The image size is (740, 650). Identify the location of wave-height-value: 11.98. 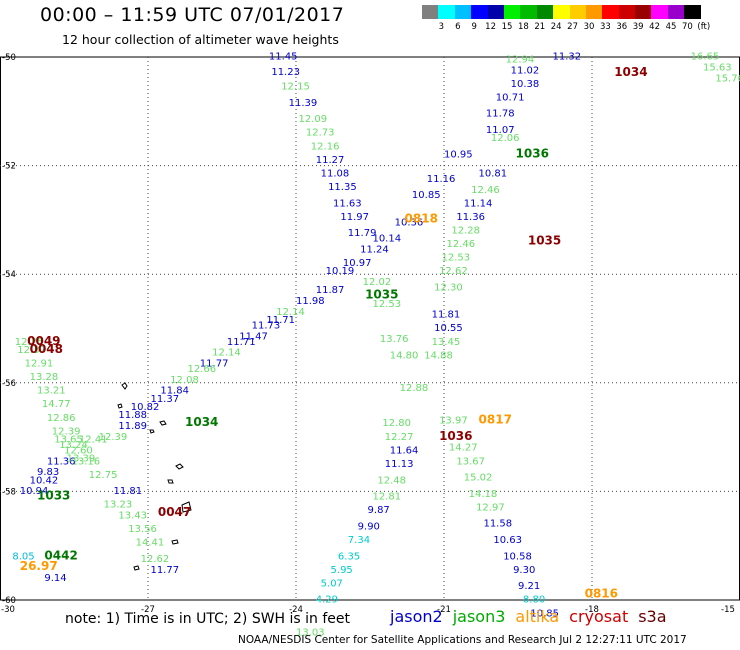
(310, 301).